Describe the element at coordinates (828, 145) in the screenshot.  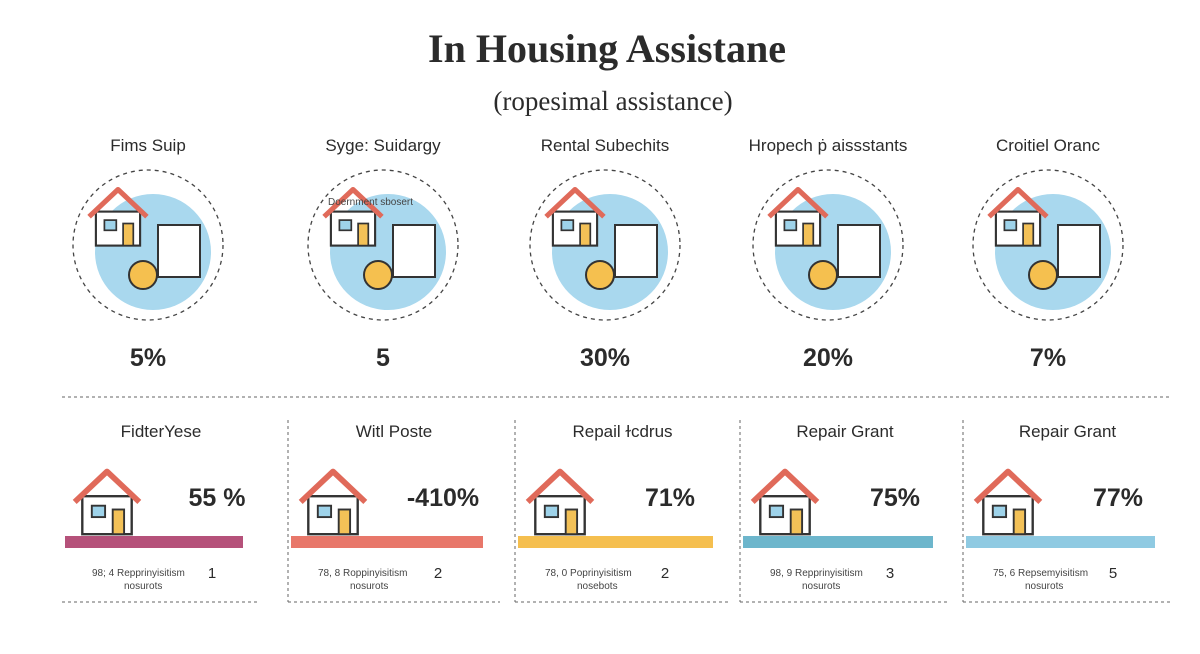
I see `item-label: Hropech ṗ aissstants` at that location.